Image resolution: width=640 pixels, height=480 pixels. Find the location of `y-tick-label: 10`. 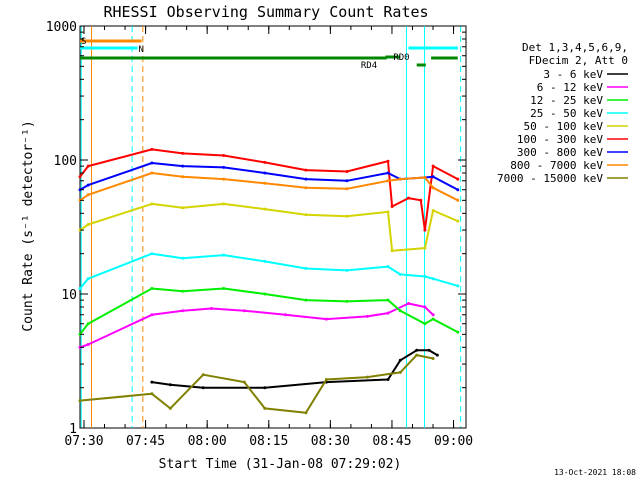

y-tick-label: 10 is located at coordinates (69, 295).